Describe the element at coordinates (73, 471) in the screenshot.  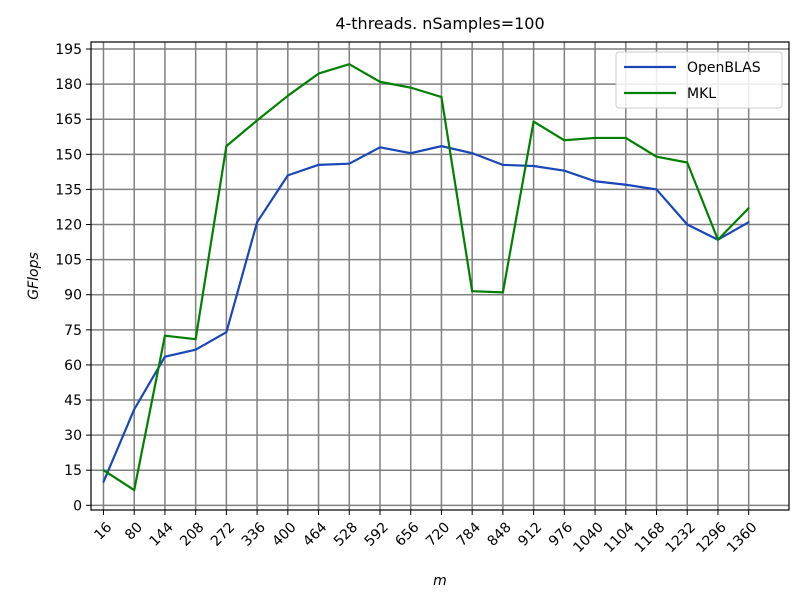
I see `y-tick-label: 15` at that location.